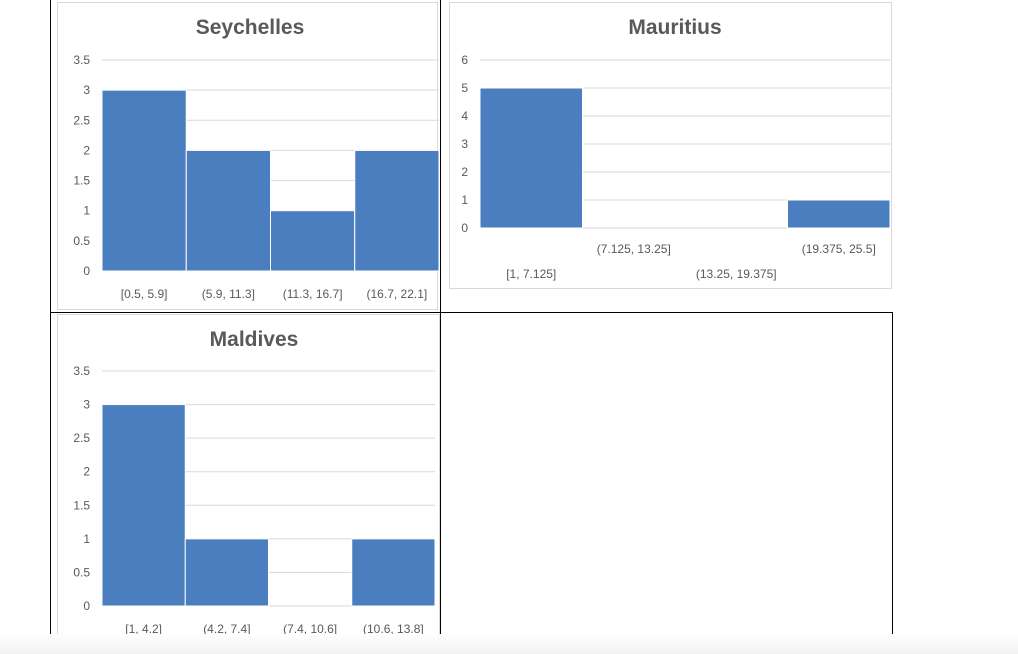 This screenshot has width=1018, height=654. What do you see at coordinates (254, 339) in the screenshot?
I see `chart-title: Maldives` at bounding box center [254, 339].